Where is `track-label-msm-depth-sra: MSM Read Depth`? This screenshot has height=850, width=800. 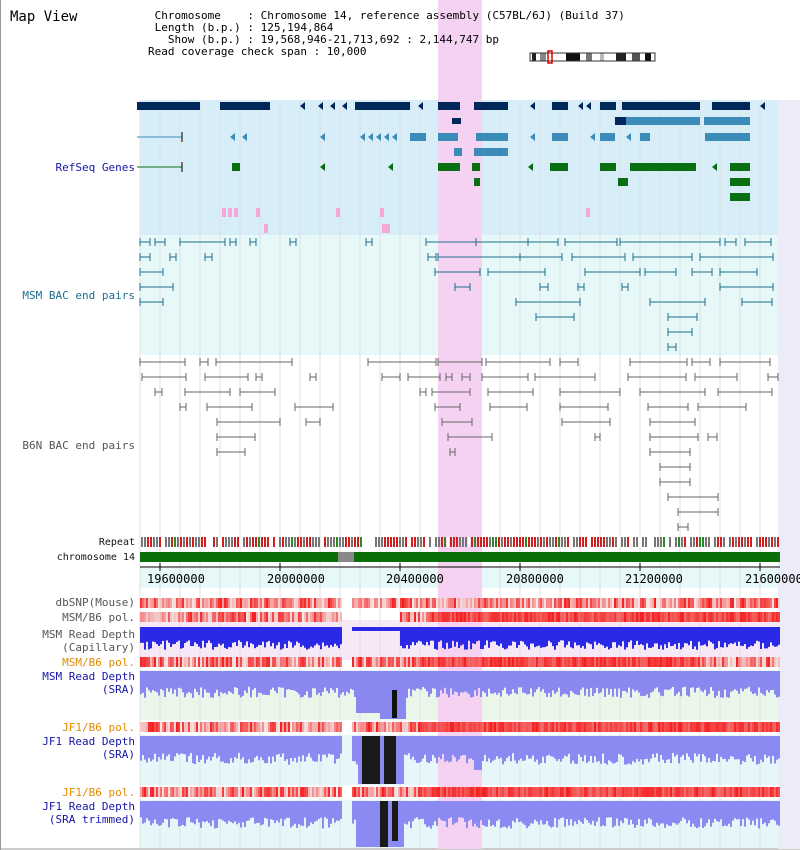
track-label-msm-depth-sra: MSM Read Depth is located at coordinates (88, 676).